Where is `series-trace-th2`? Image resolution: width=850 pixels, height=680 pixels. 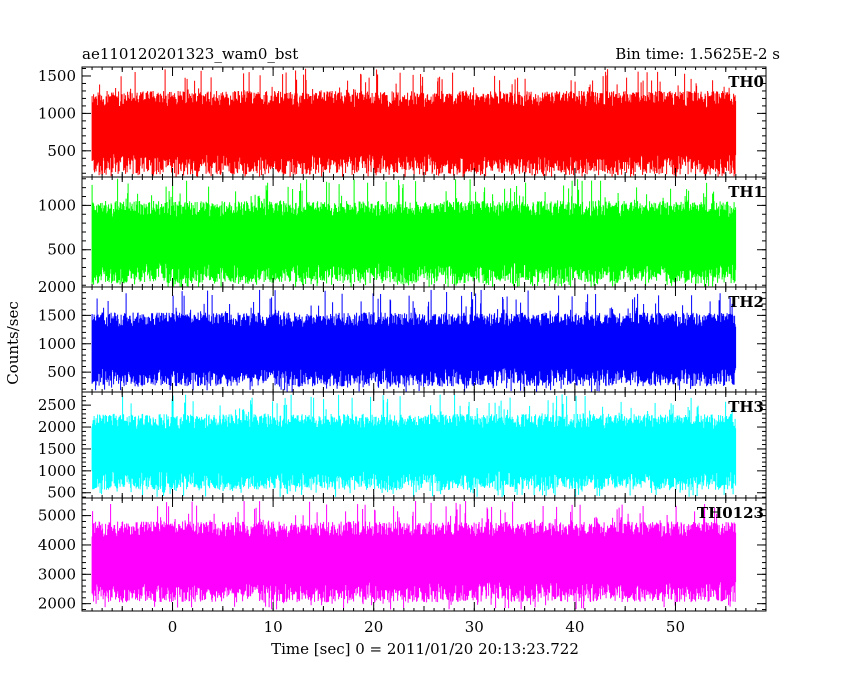
series-trace-th2 is located at coordinates (414, 340).